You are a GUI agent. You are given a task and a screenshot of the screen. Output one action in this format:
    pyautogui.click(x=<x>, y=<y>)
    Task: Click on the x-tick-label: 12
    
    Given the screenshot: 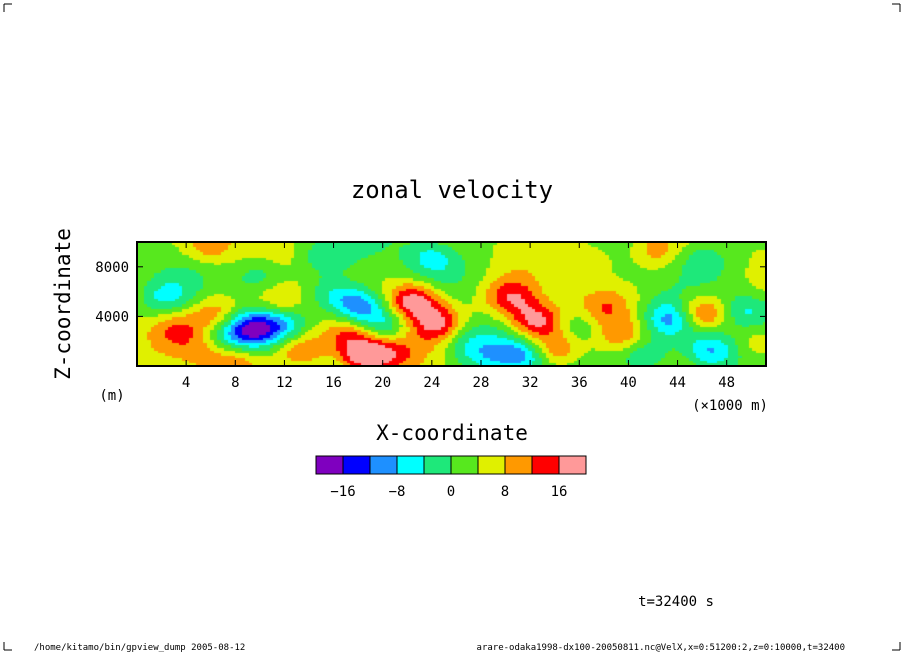 What is the action you would take?
    pyautogui.click(x=284, y=383)
    